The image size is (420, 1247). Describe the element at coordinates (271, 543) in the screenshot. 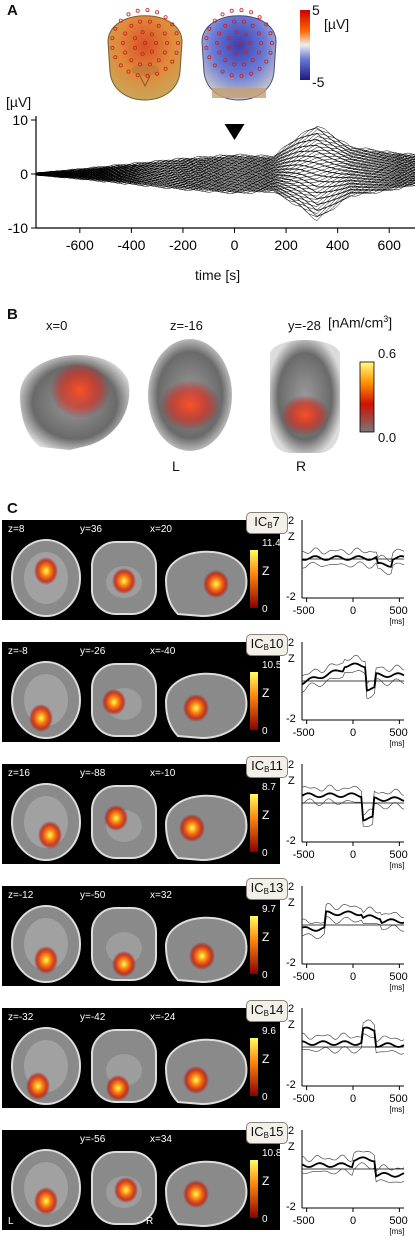

I see `ic-zmax: 11.4` at that location.